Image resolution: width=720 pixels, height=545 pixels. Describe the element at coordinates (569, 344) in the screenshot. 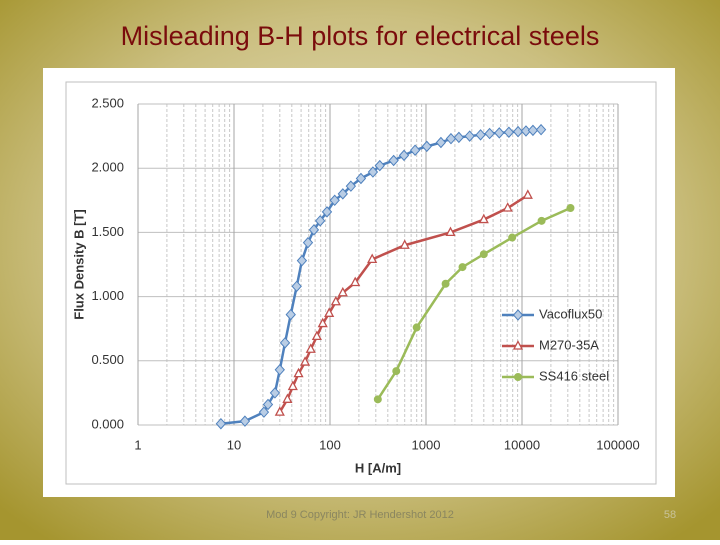

I see `legend-label: M270-35A` at that location.